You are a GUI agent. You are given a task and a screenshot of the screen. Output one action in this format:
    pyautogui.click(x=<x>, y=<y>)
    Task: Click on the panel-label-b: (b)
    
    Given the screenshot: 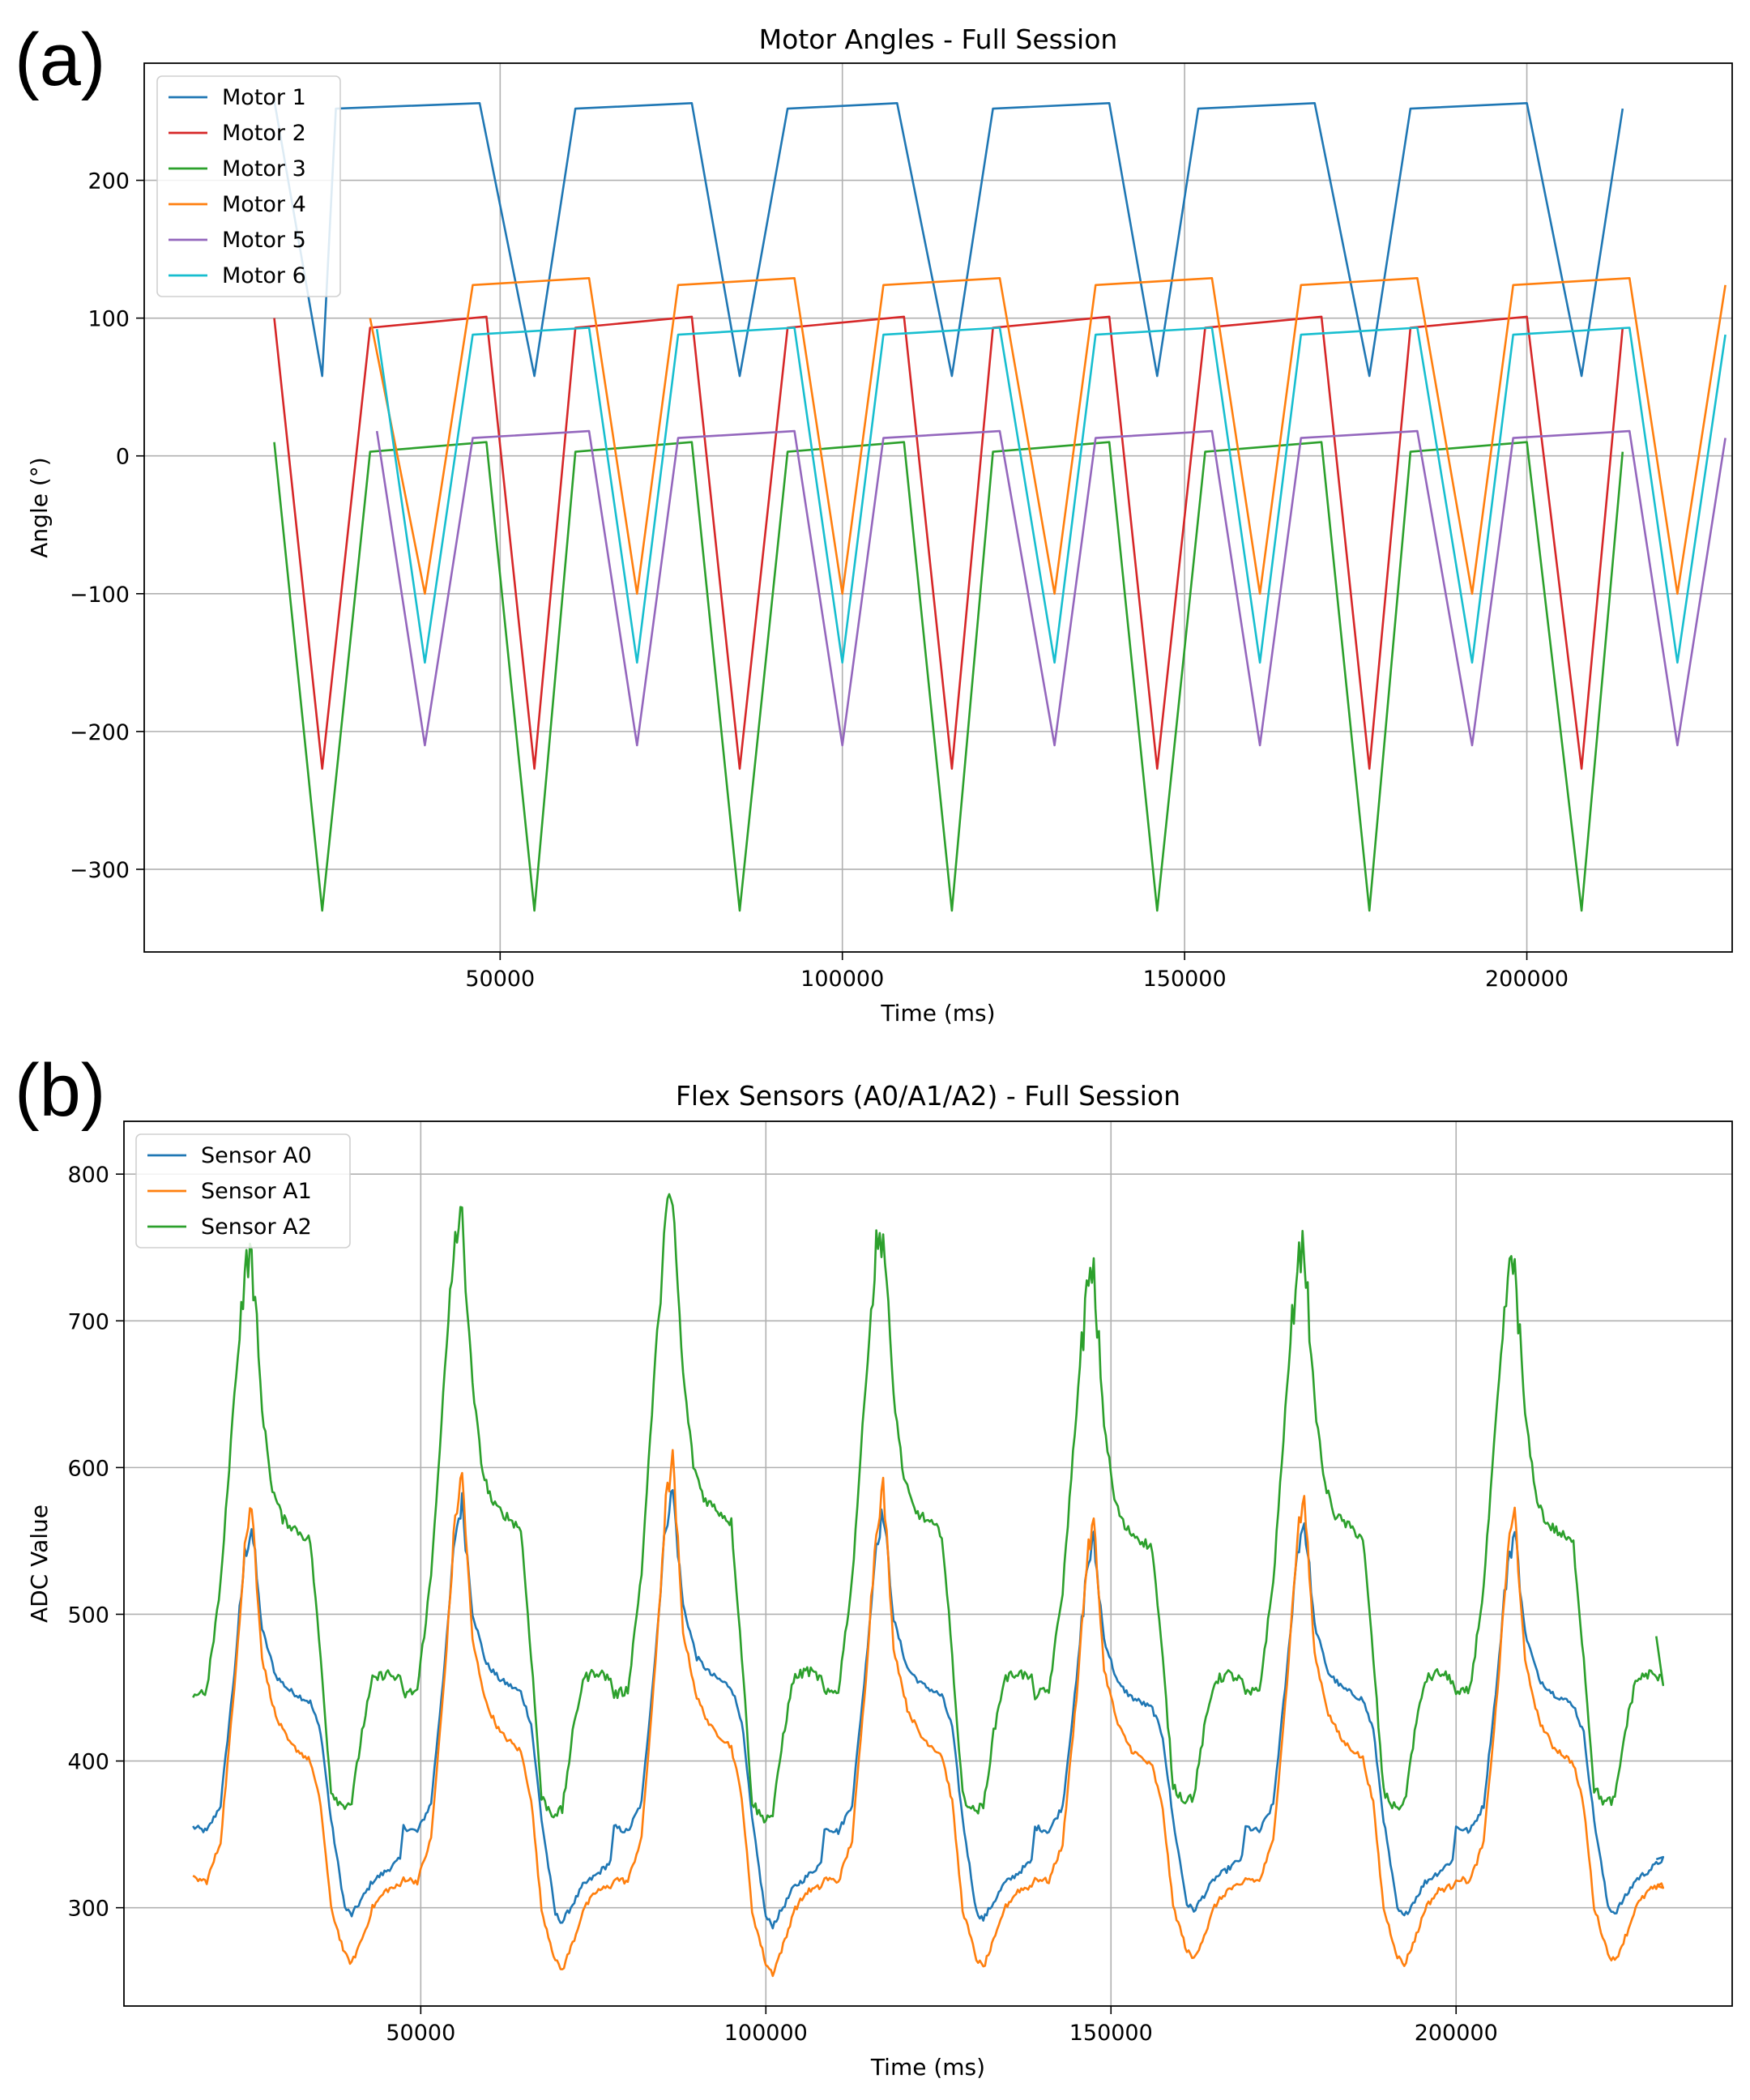 What is the action you would take?
    pyautogui.click(x=61, y=1090)
    